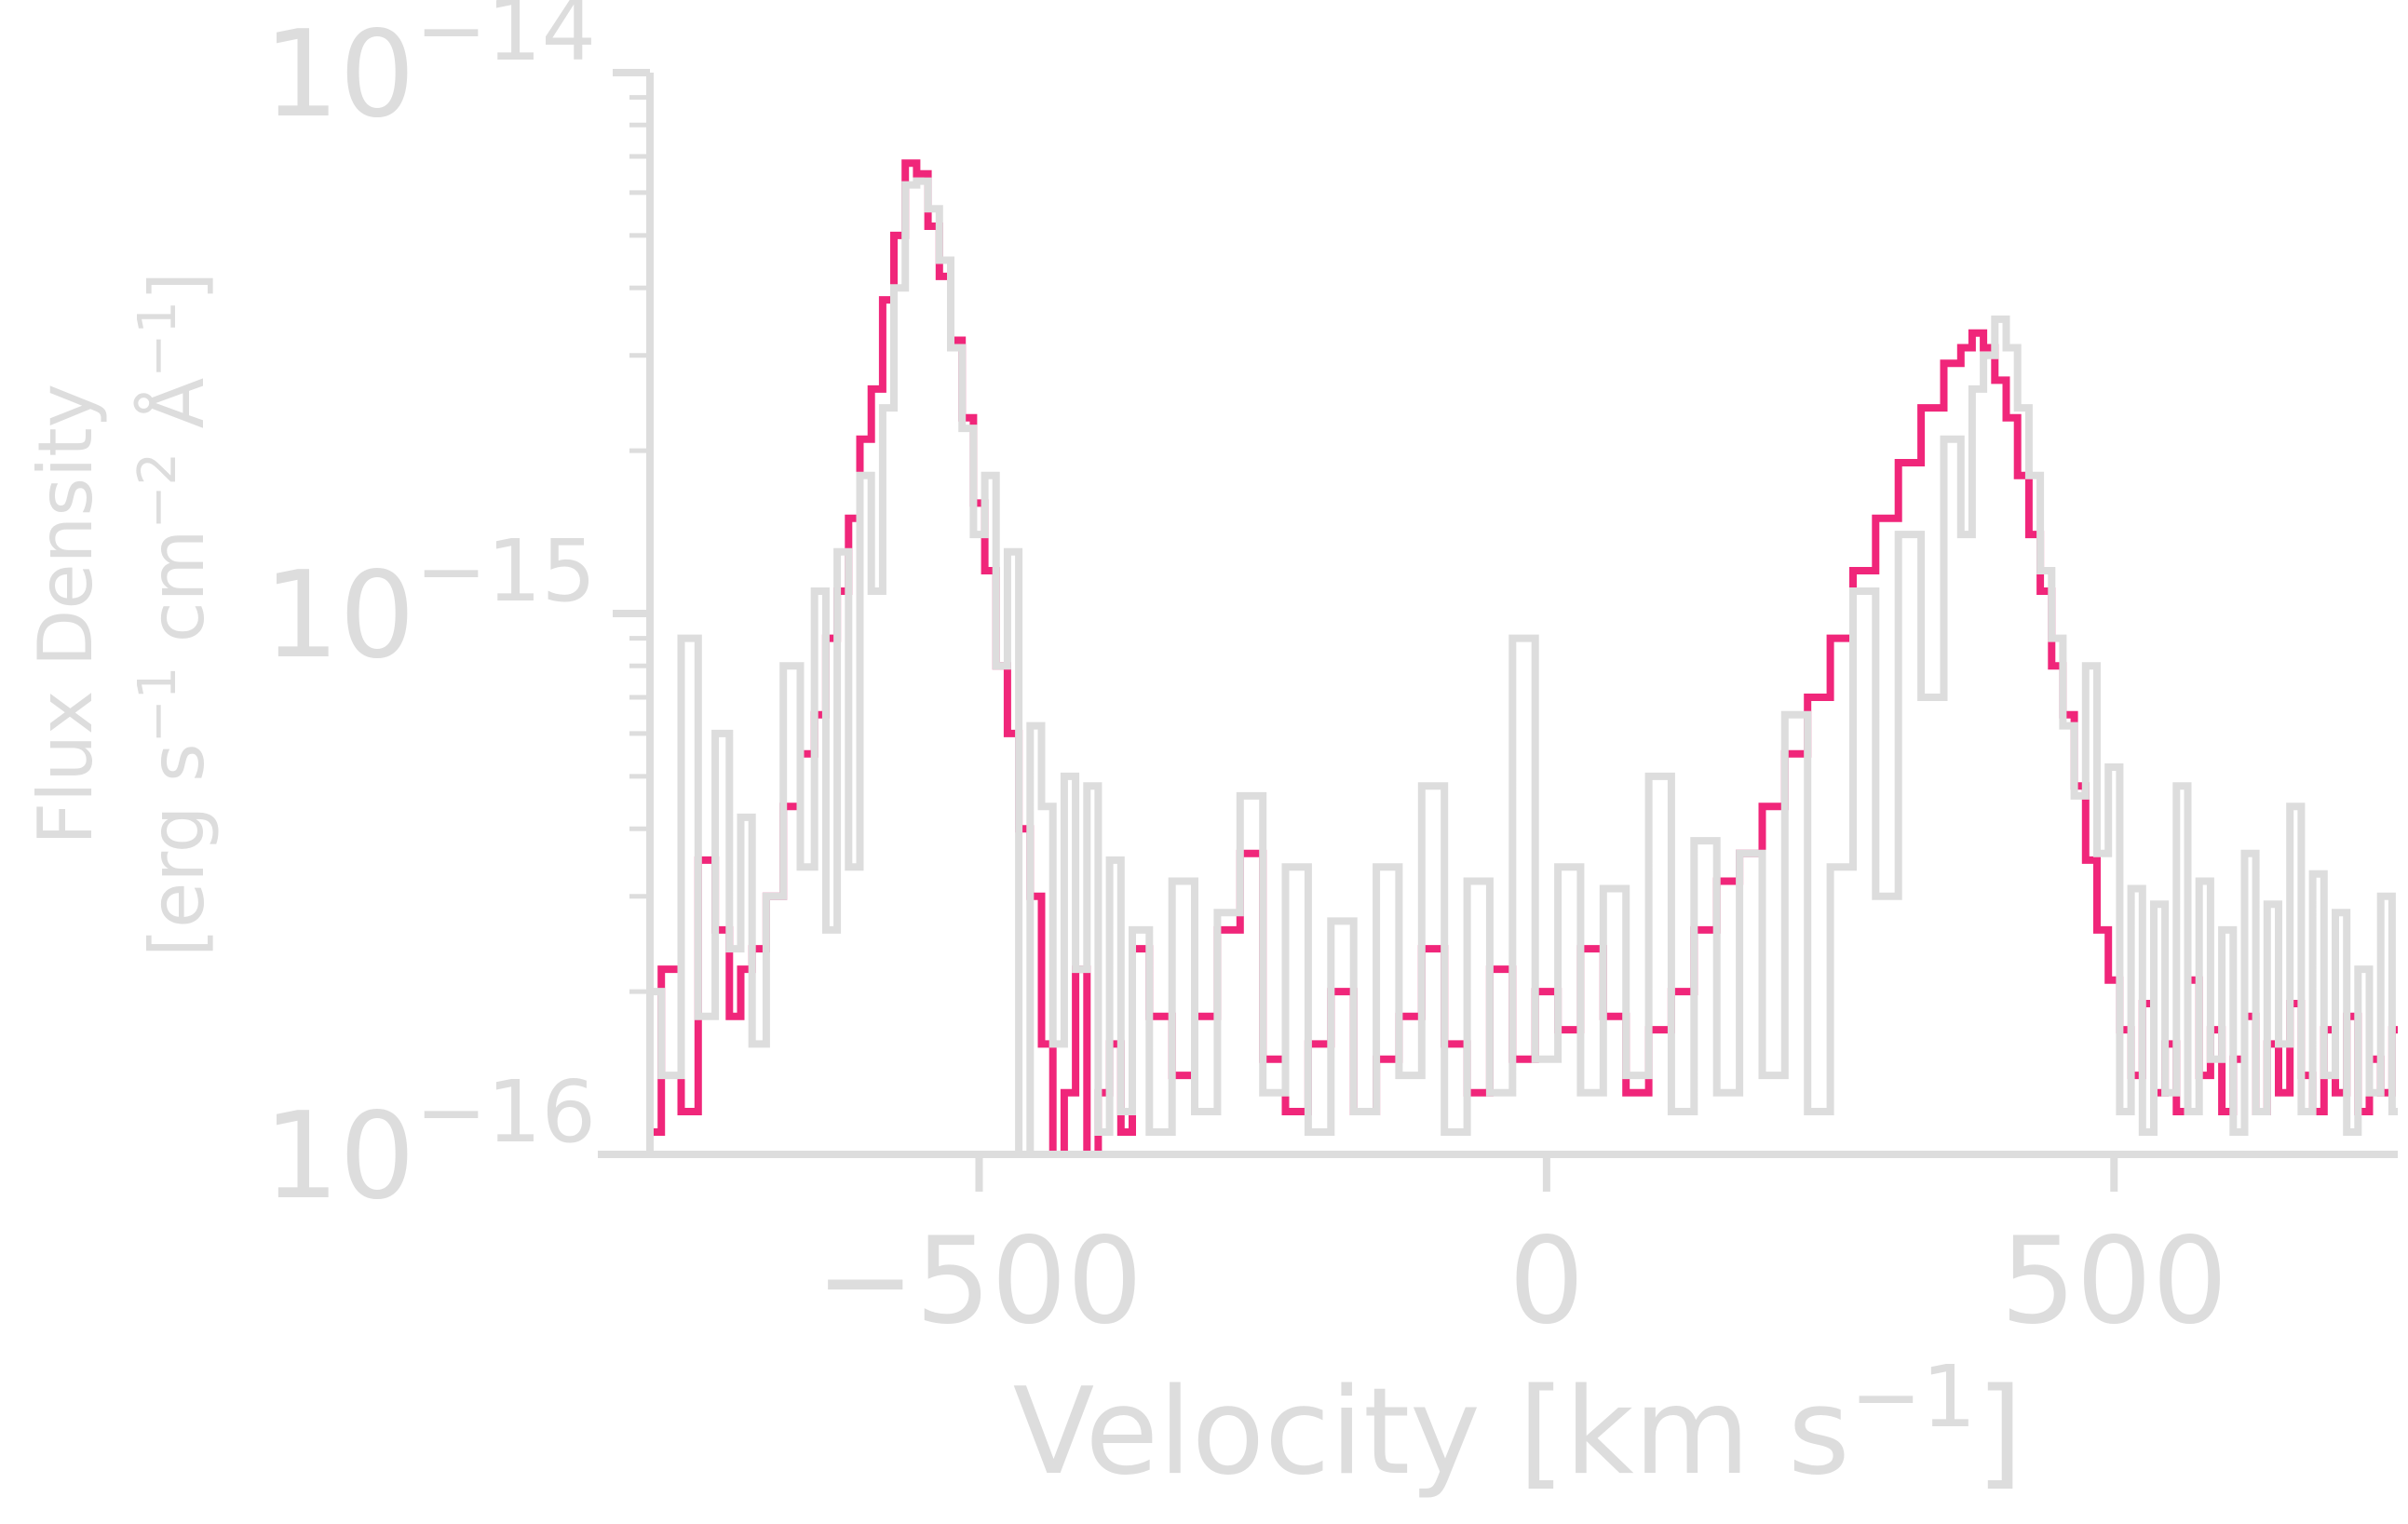 The image size is (2408, 1524). I want to click on x-axis: −500 0 500, so click(1498, 1251).